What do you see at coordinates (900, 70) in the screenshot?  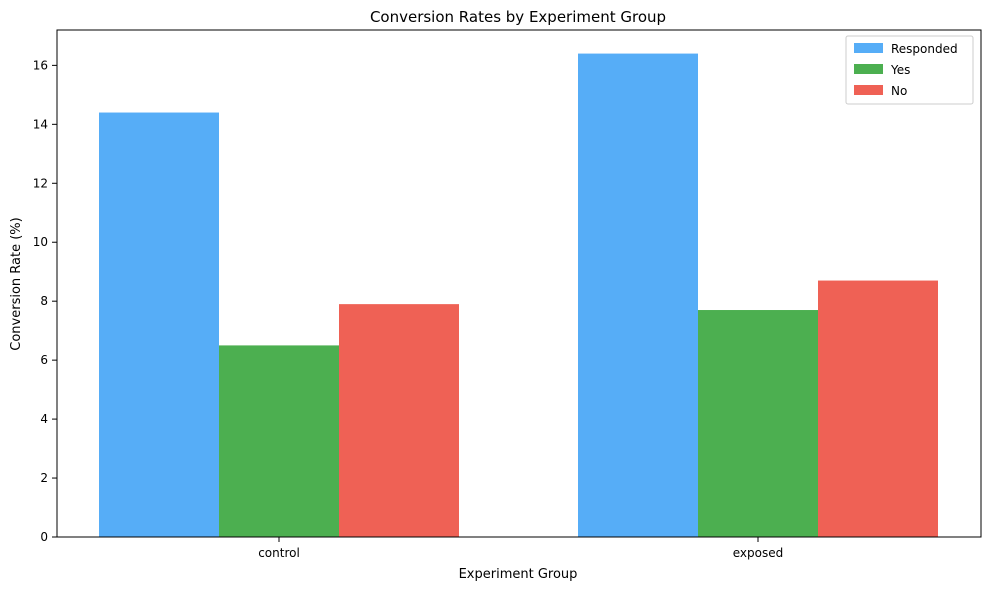 I see `legend-label-yes: Yes` at bounding box center [900, 70].